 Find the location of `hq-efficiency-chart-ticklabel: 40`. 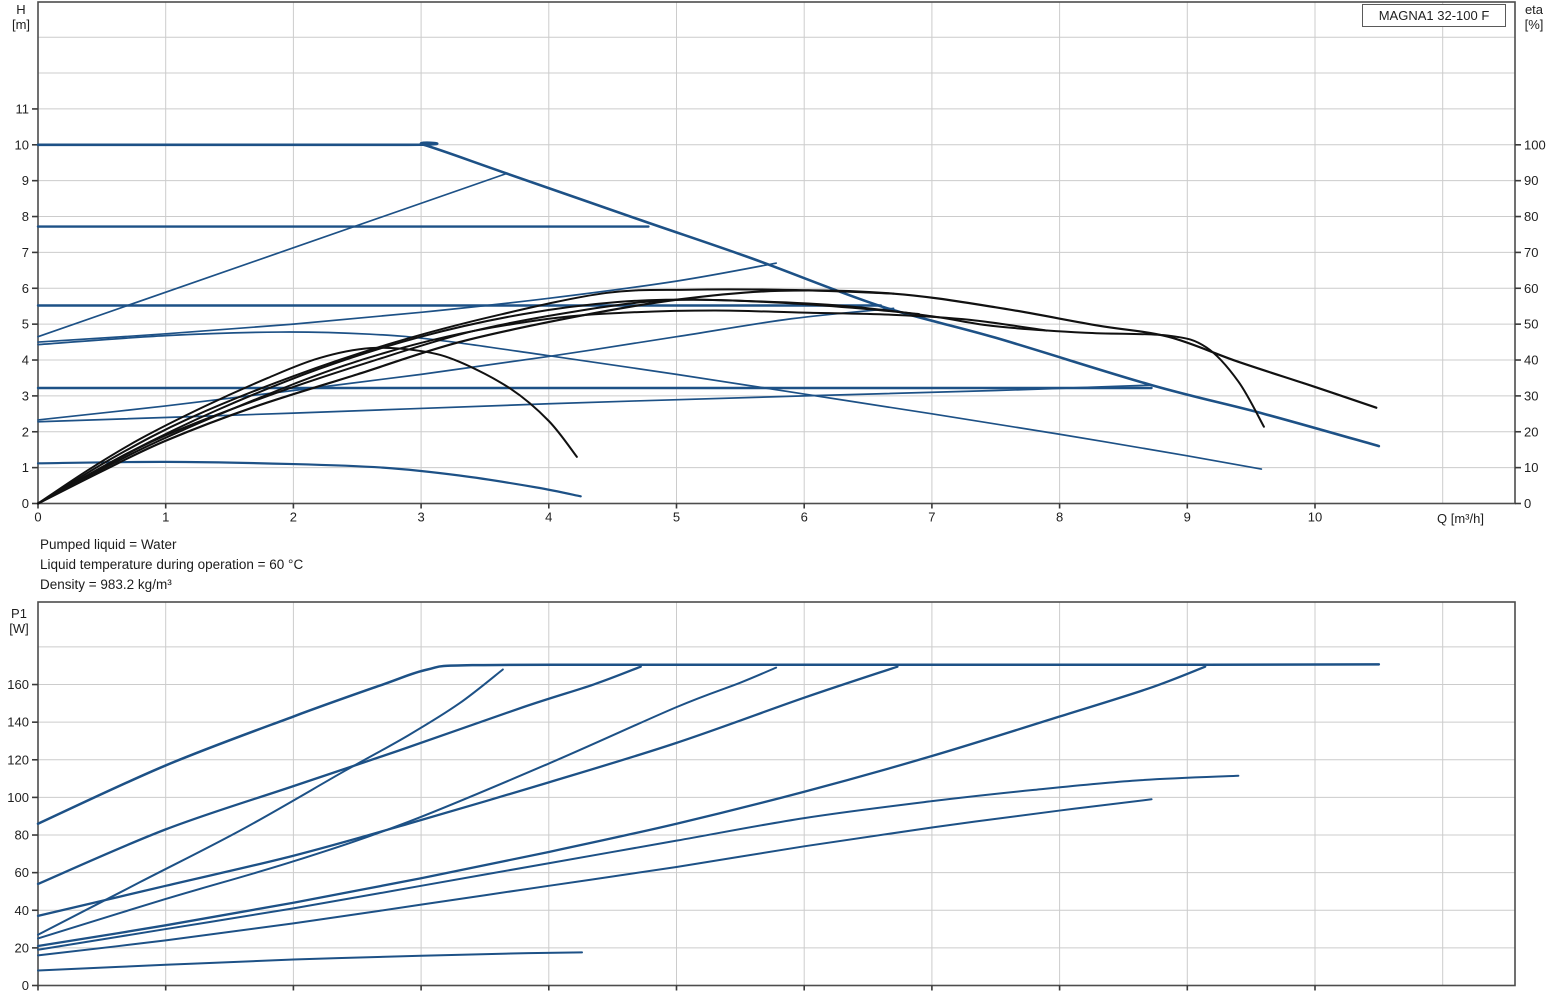

hq-efficiency-chart-ticklabel: 40 is located at coordinates (1531, 360).